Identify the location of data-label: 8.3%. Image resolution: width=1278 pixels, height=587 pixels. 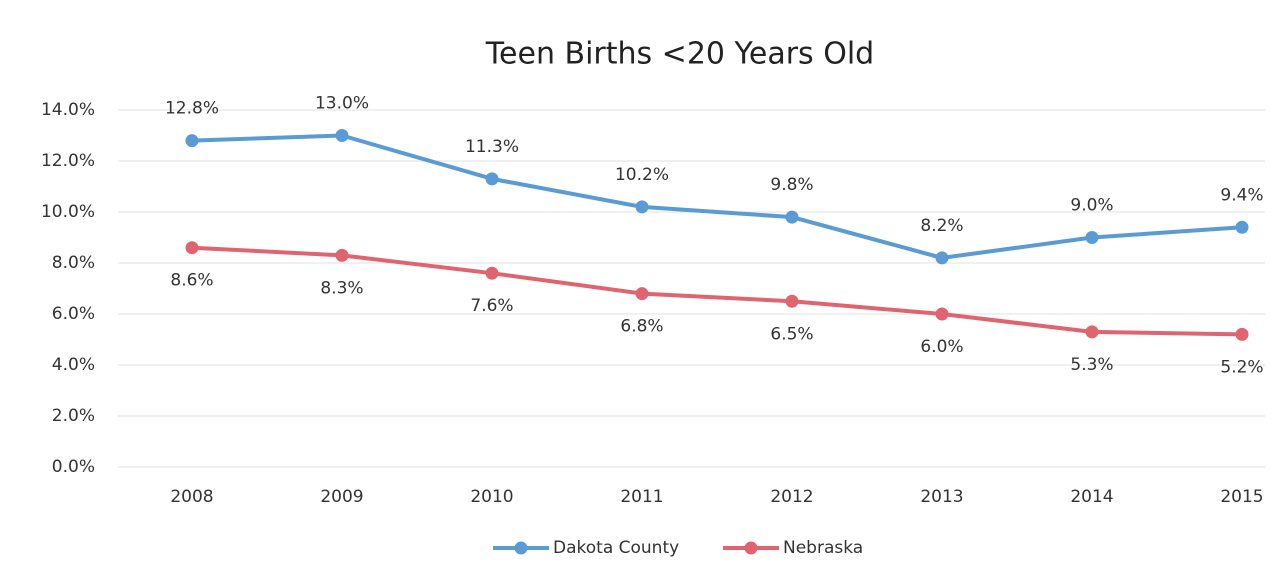
(341, 288).